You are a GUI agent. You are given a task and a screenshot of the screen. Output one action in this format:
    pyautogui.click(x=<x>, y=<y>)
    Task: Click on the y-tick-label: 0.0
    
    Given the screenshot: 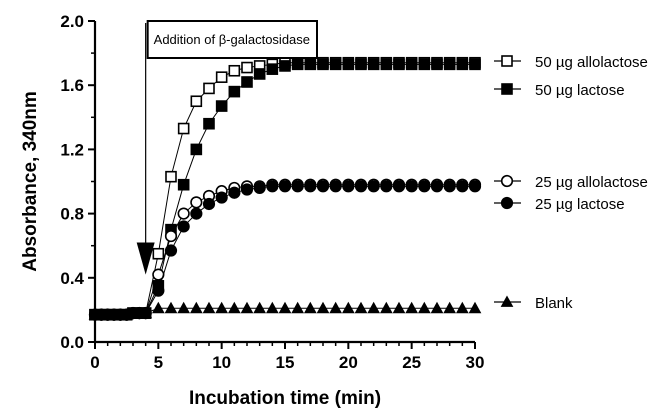 What is the action you would take?
    pyautogui.click(x=72, y=342)
    